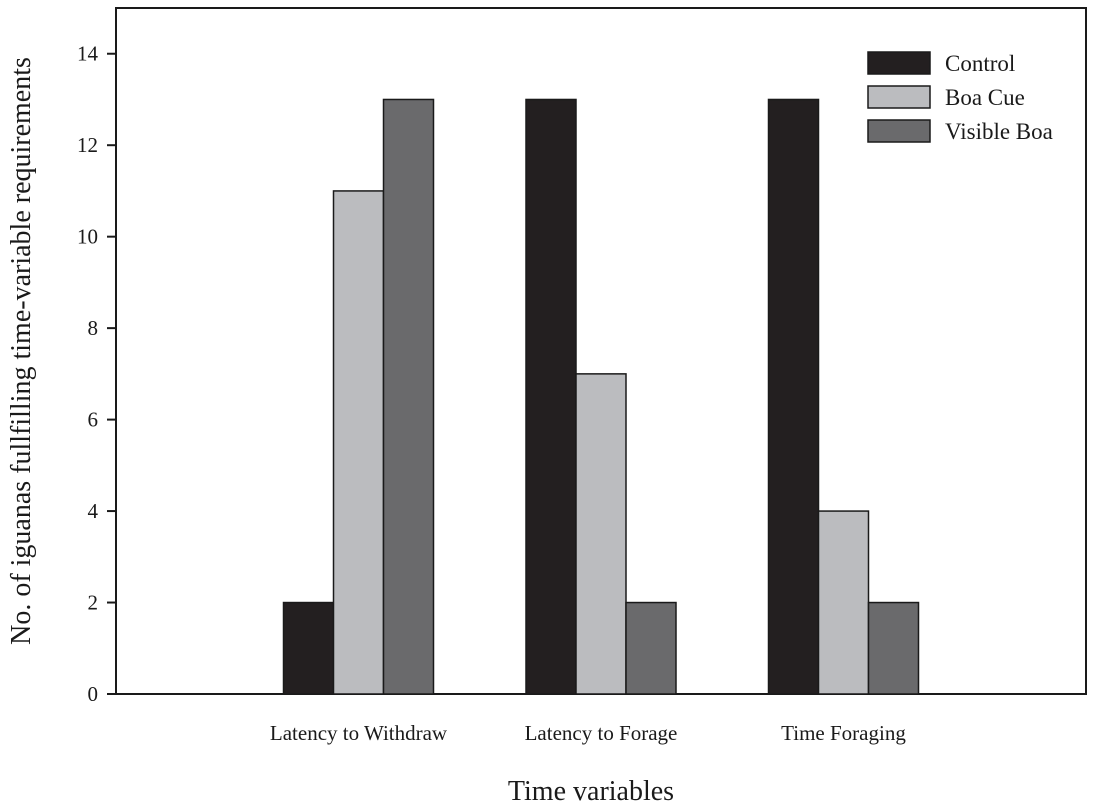 Image resolution: width=1102 pixels, height=806 pixels. I want to click on legend-swatch-control, so click(899, 63).